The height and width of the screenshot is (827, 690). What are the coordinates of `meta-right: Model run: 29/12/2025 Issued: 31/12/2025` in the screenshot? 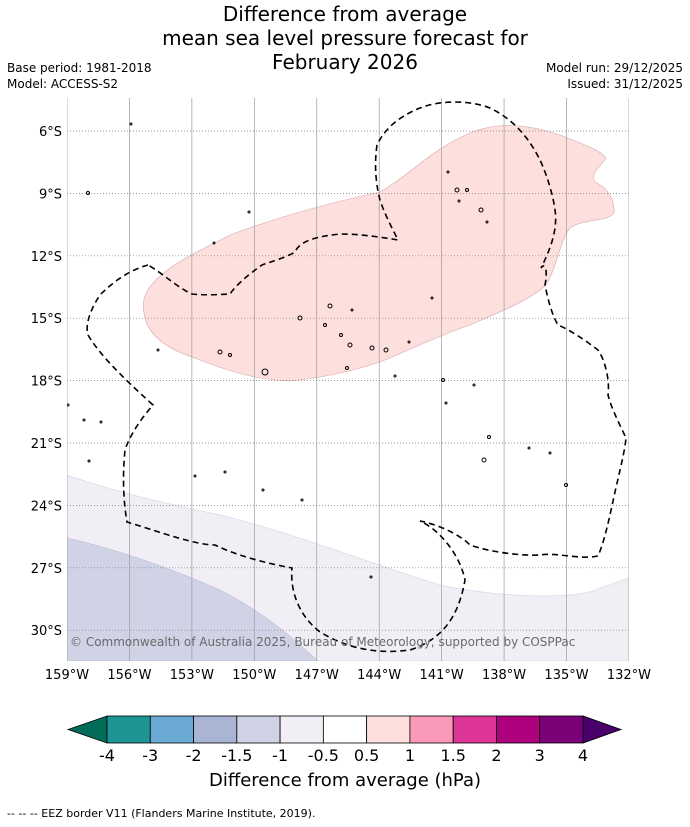 It's located at (614, 76).